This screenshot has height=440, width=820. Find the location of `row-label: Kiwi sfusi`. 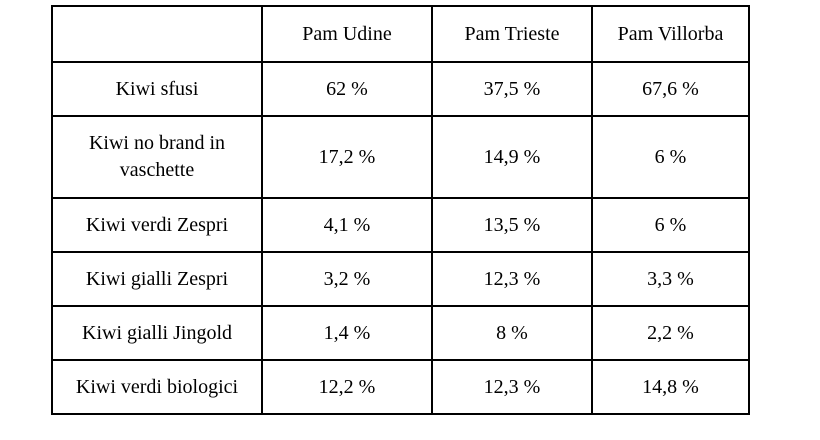

row-label: Kiwi sfusi is located at coordinates (157, 89).